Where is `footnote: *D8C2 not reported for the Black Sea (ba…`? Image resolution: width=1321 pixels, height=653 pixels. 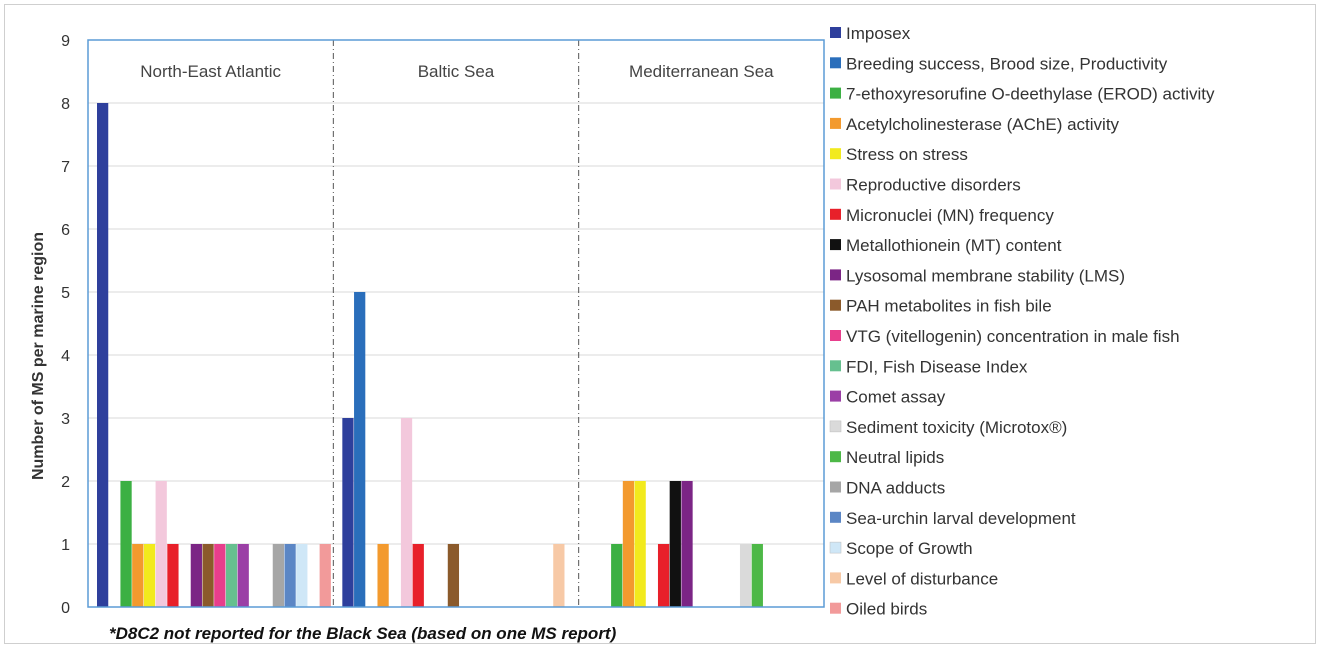
footnote: *D8C2 not reported for the Black Sea (ba… is located at coordinates (363, 633).